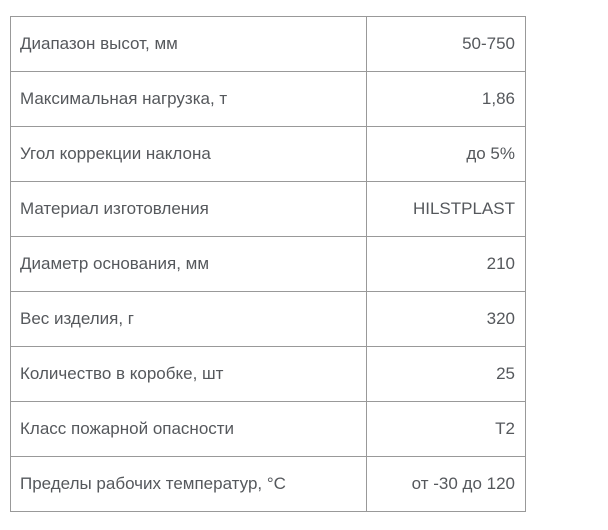  I want to click on table-row: Диапазон высот, мм 50-750, so click(268, 44).